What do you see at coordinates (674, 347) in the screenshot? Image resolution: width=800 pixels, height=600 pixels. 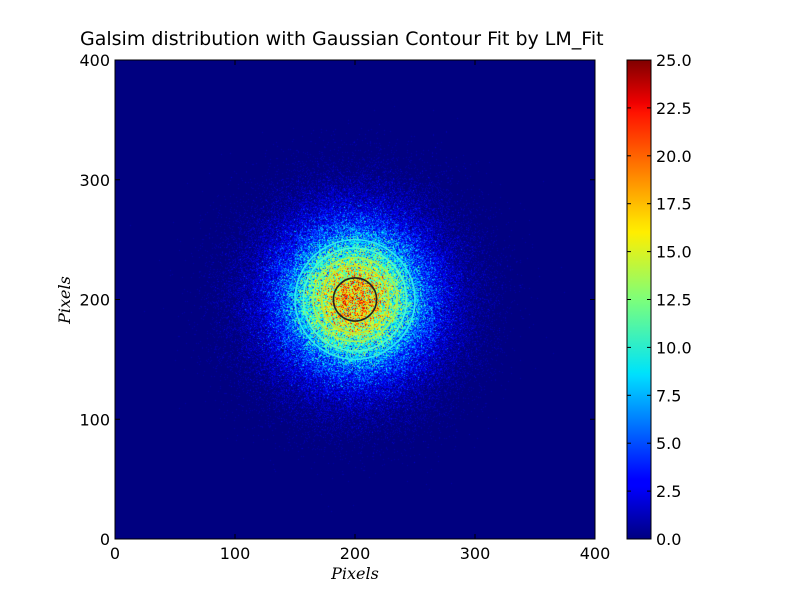 I see `colorbar-tick-label: 10.0` at bounding box center [674, 347].